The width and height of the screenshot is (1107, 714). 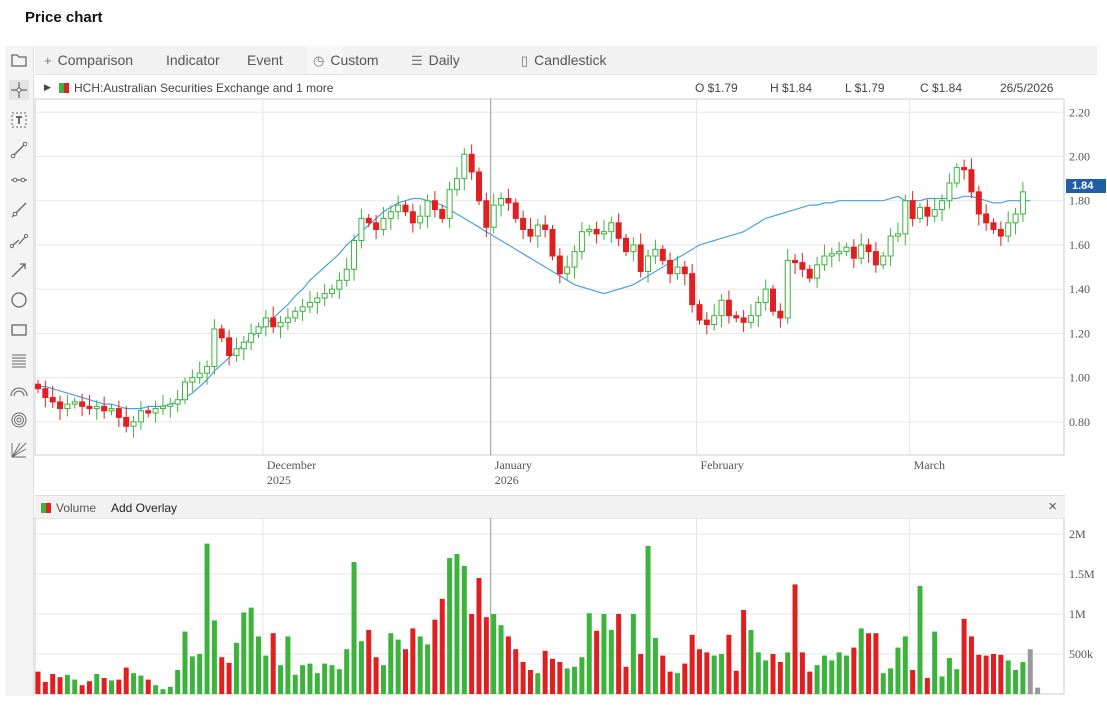 I want to click on close-volume-panel-icon: ×, so click(x=1052, y=506).